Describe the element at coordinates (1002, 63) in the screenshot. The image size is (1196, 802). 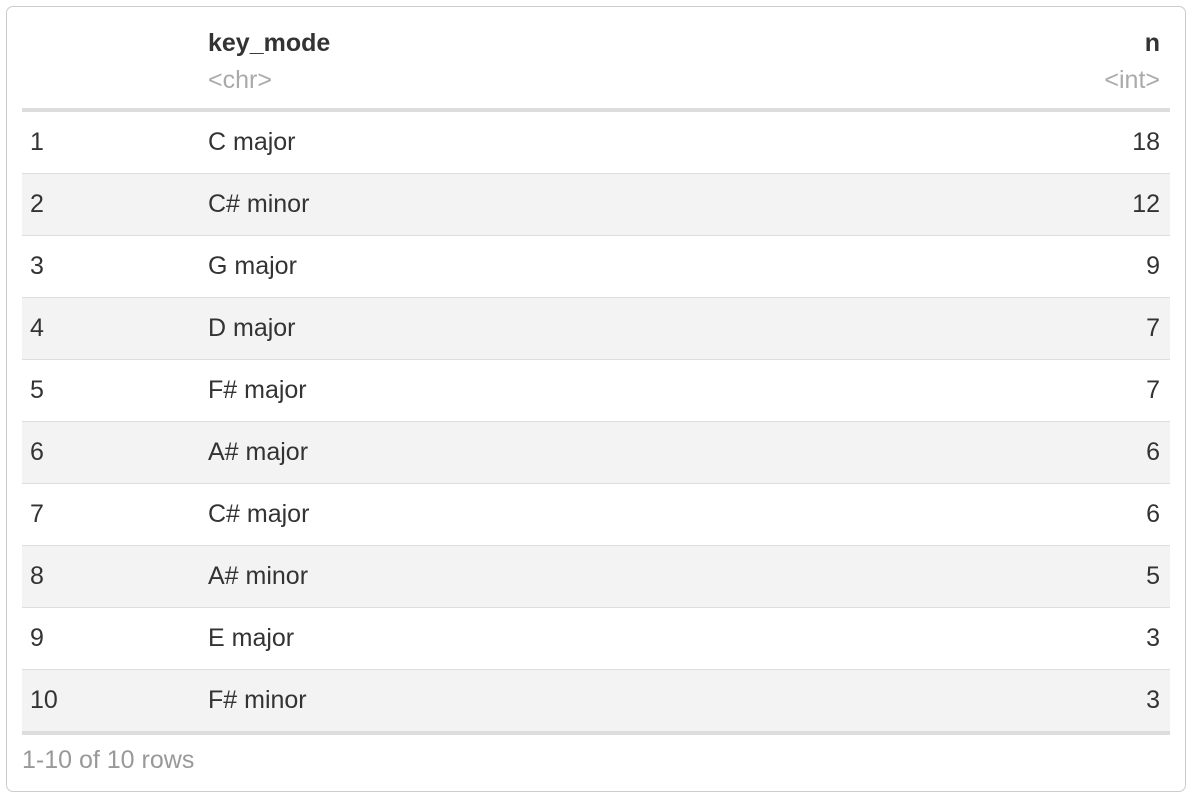
I see `header-n: n <int>` at that location.